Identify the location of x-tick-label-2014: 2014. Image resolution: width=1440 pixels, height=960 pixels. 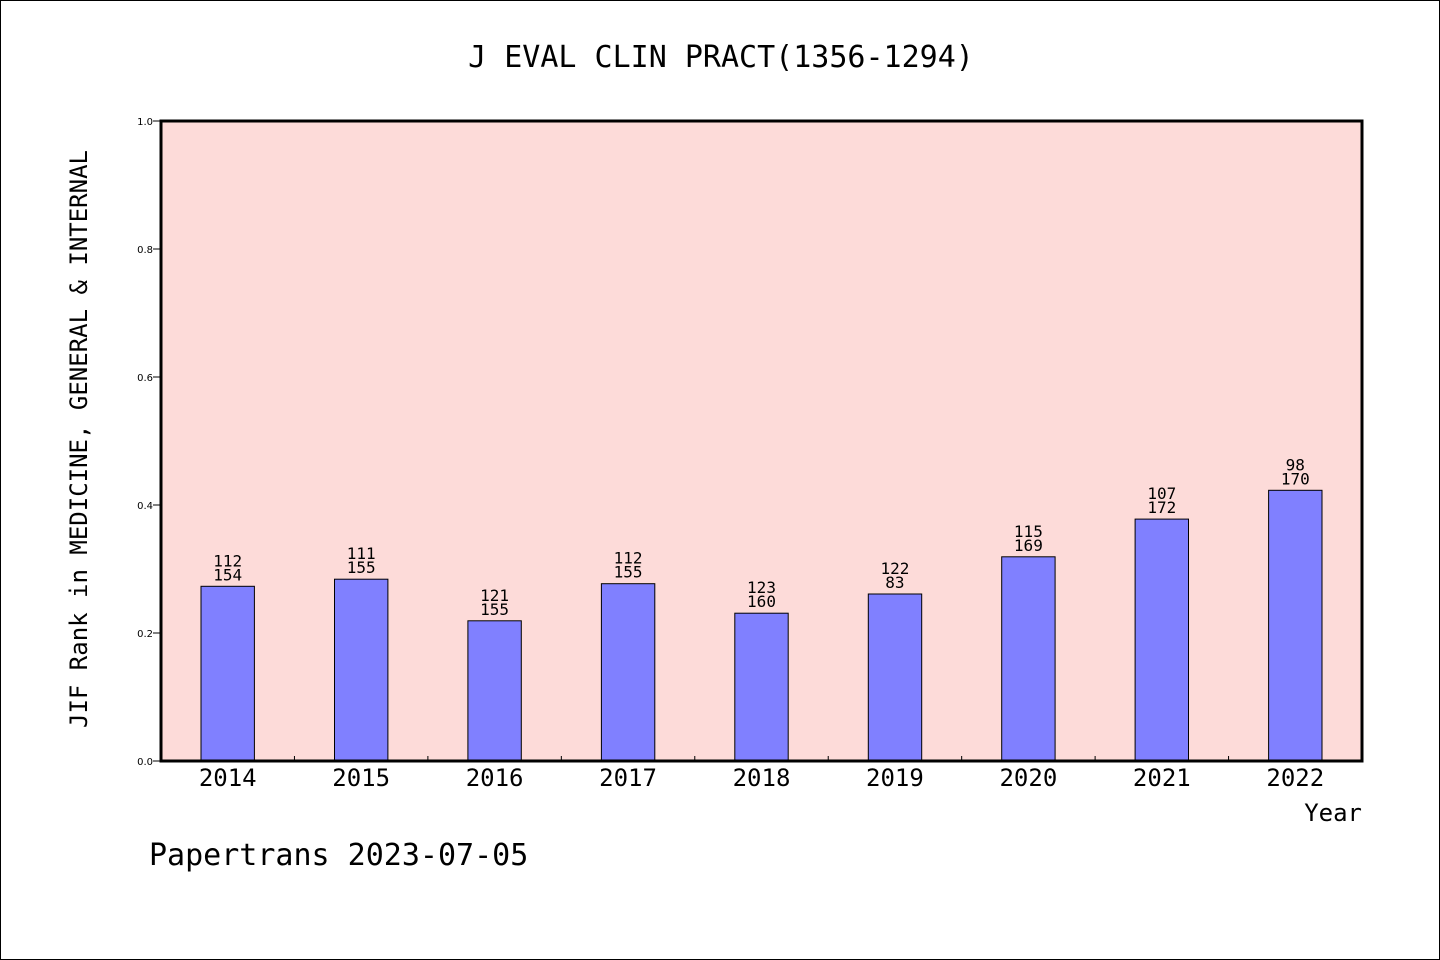
(228, 778).